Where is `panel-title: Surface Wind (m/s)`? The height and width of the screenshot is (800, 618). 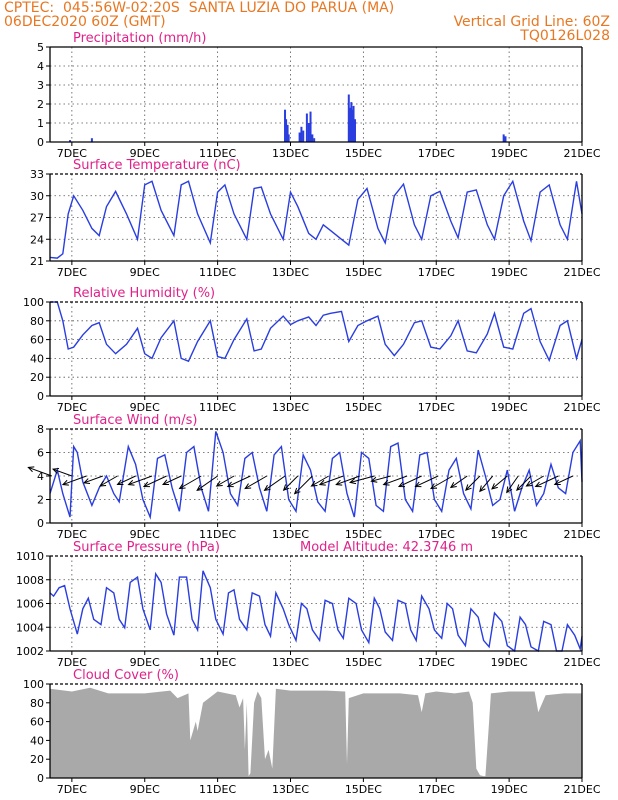
panel-title: Surface Wind (m/s) is located at coordinates (135, 420).